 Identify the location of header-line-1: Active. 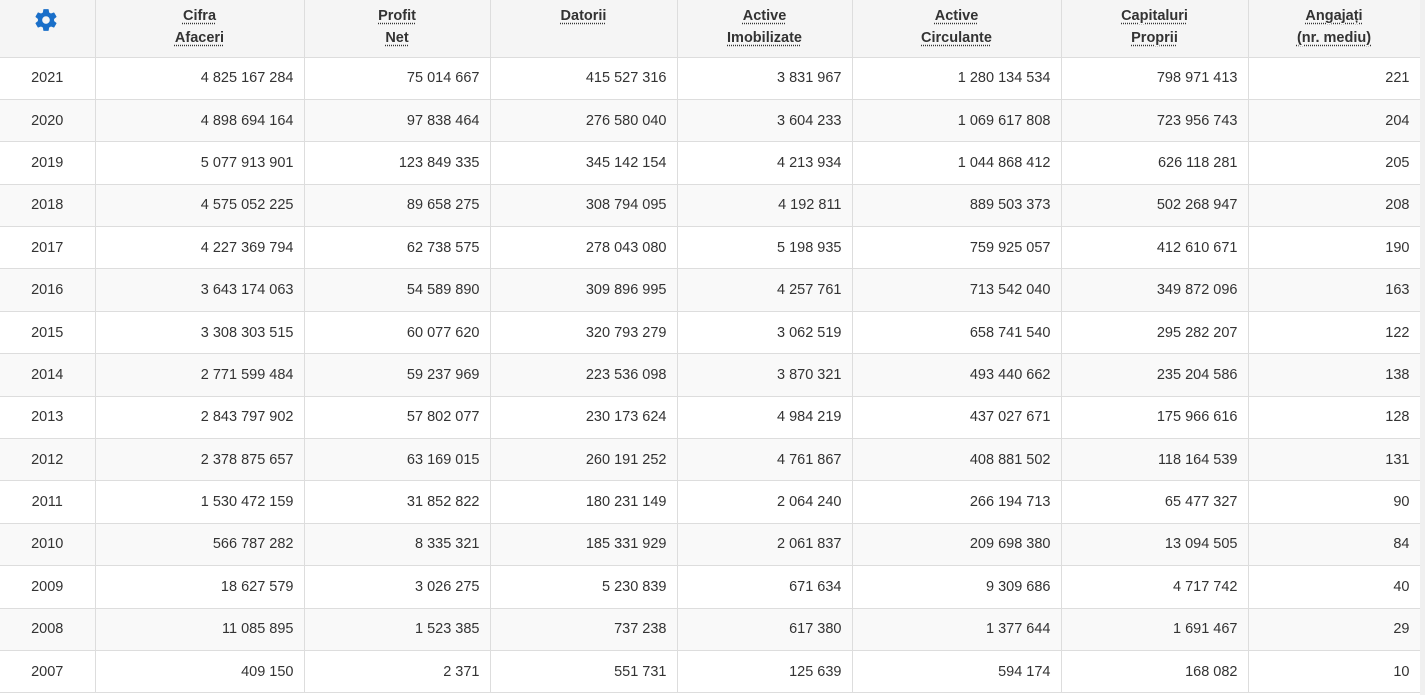
(764, 16).